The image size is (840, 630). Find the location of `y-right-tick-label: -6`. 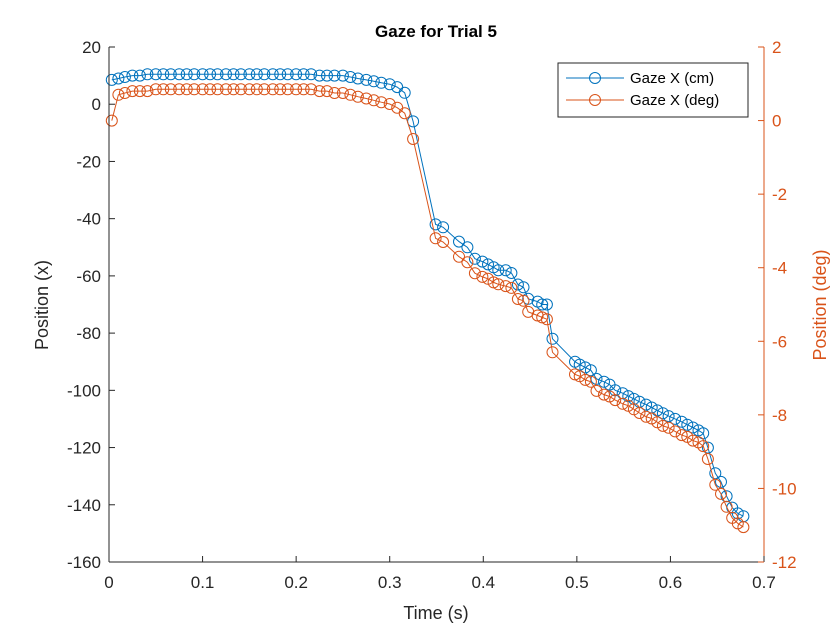

y-right-tick-label: -6 is located at coordinates (779, 341).